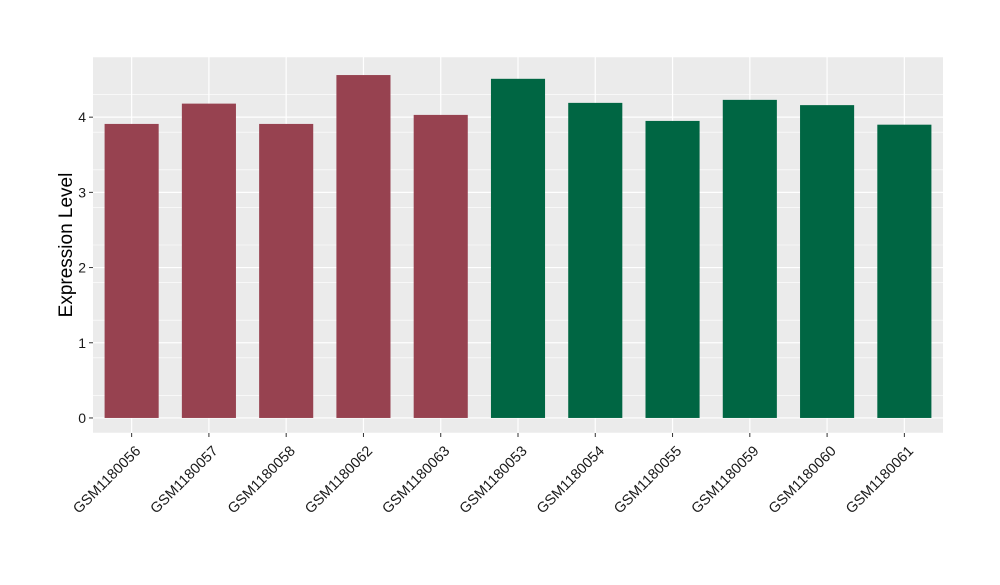  I want to click on x-tick-label: GSM1180059, so click(726, 480).